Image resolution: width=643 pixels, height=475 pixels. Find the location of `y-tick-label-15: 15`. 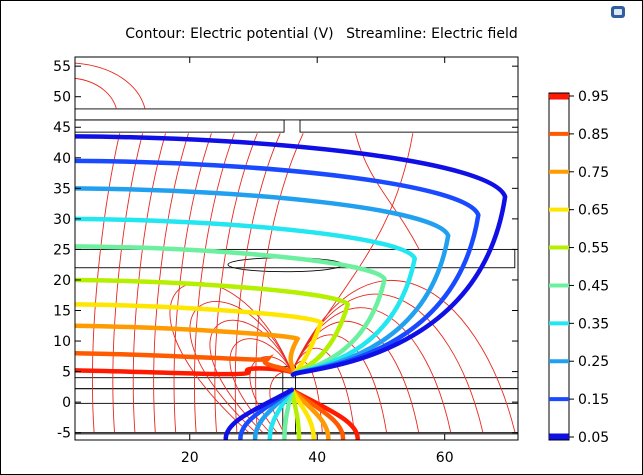

y-tick-label-15: 15 is located at coordinates (62, 312).